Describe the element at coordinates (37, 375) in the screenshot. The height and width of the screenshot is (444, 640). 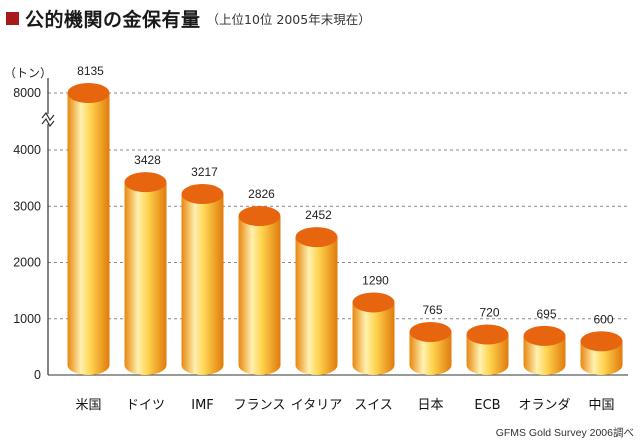
I see `y-tick-label-0: 0` at that location.